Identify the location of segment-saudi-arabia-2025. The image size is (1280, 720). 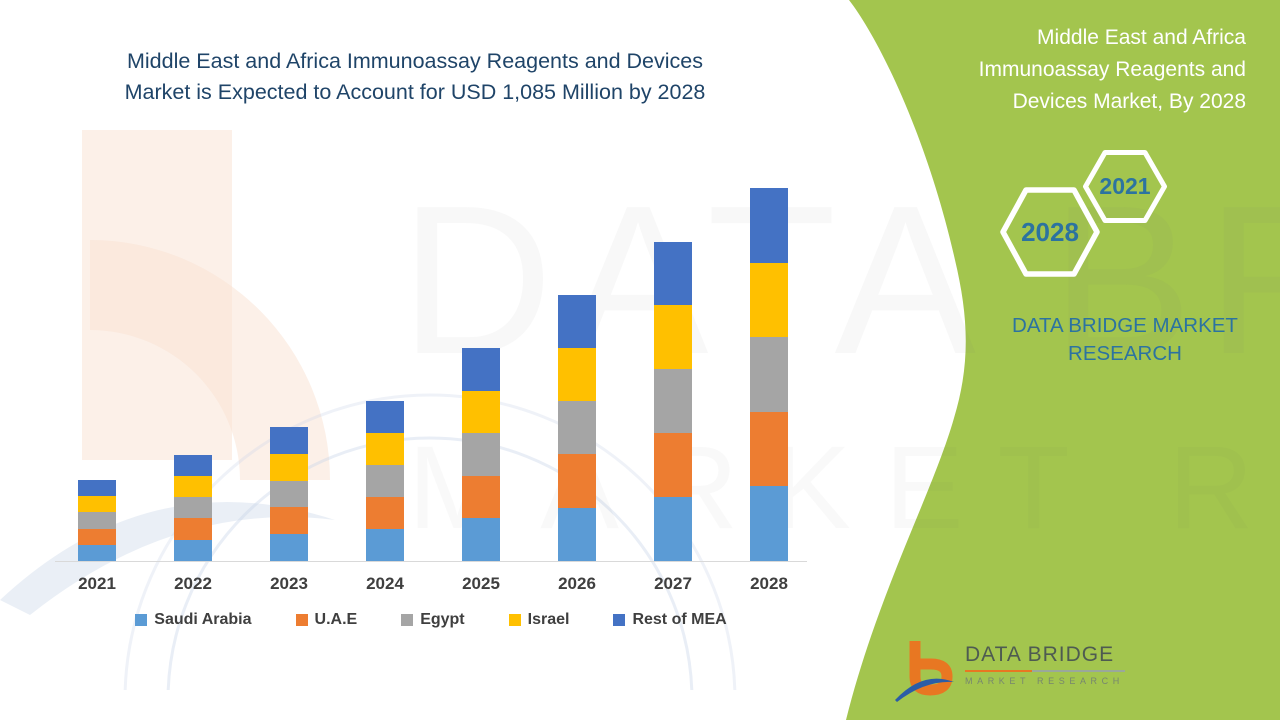
(481, 539).